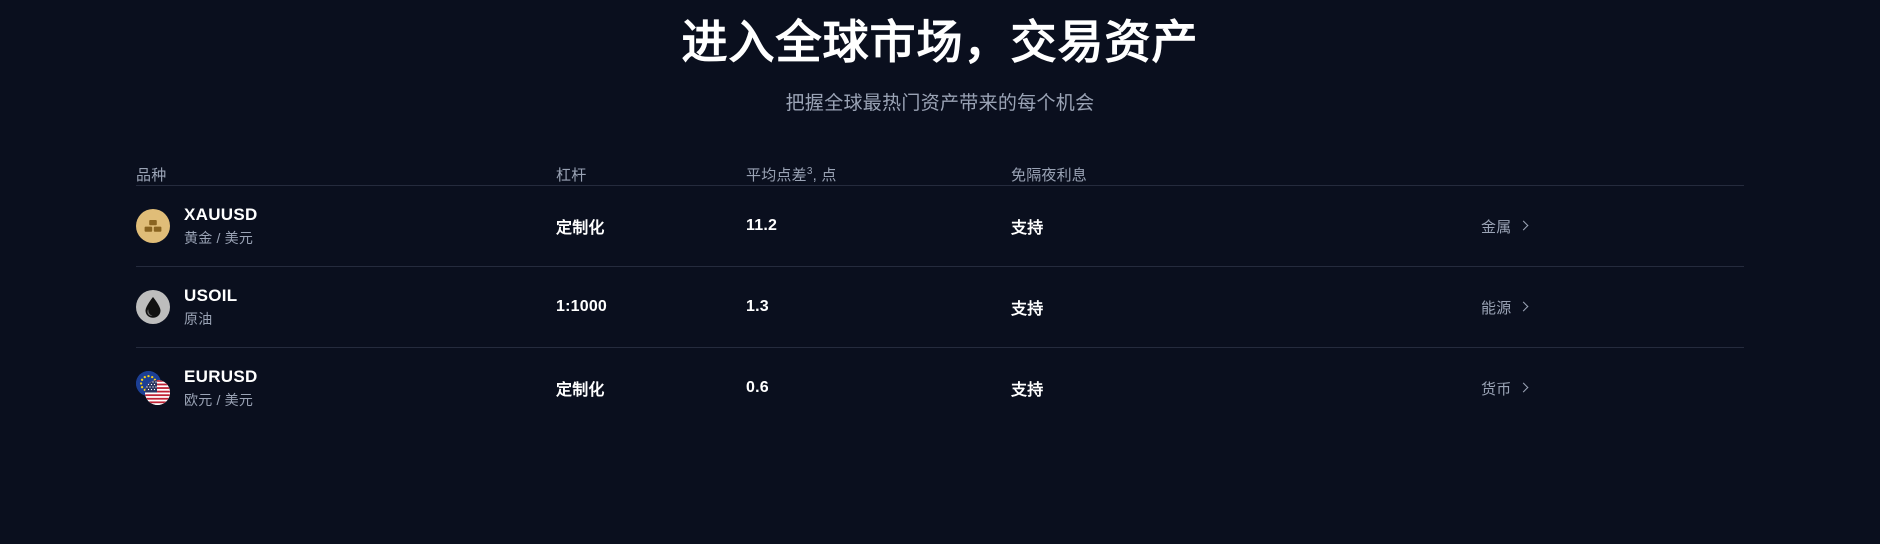 Image resolution: width=1880 pixels, height=544 pixels. I want to click on table-head: 品种 杠杆 平均点差3, 点 免隔夜利息, so click(940, 175).